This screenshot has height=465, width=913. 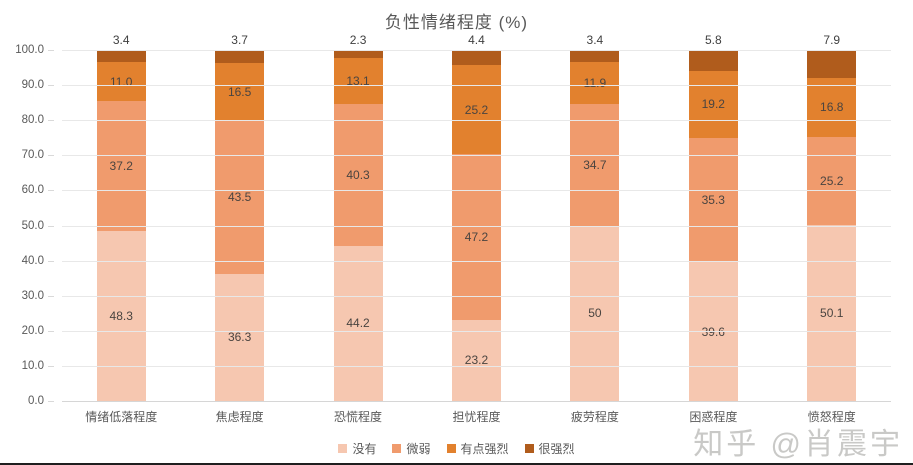 I want to click on bar-segment: 35.3, so click(x=713, y=200).